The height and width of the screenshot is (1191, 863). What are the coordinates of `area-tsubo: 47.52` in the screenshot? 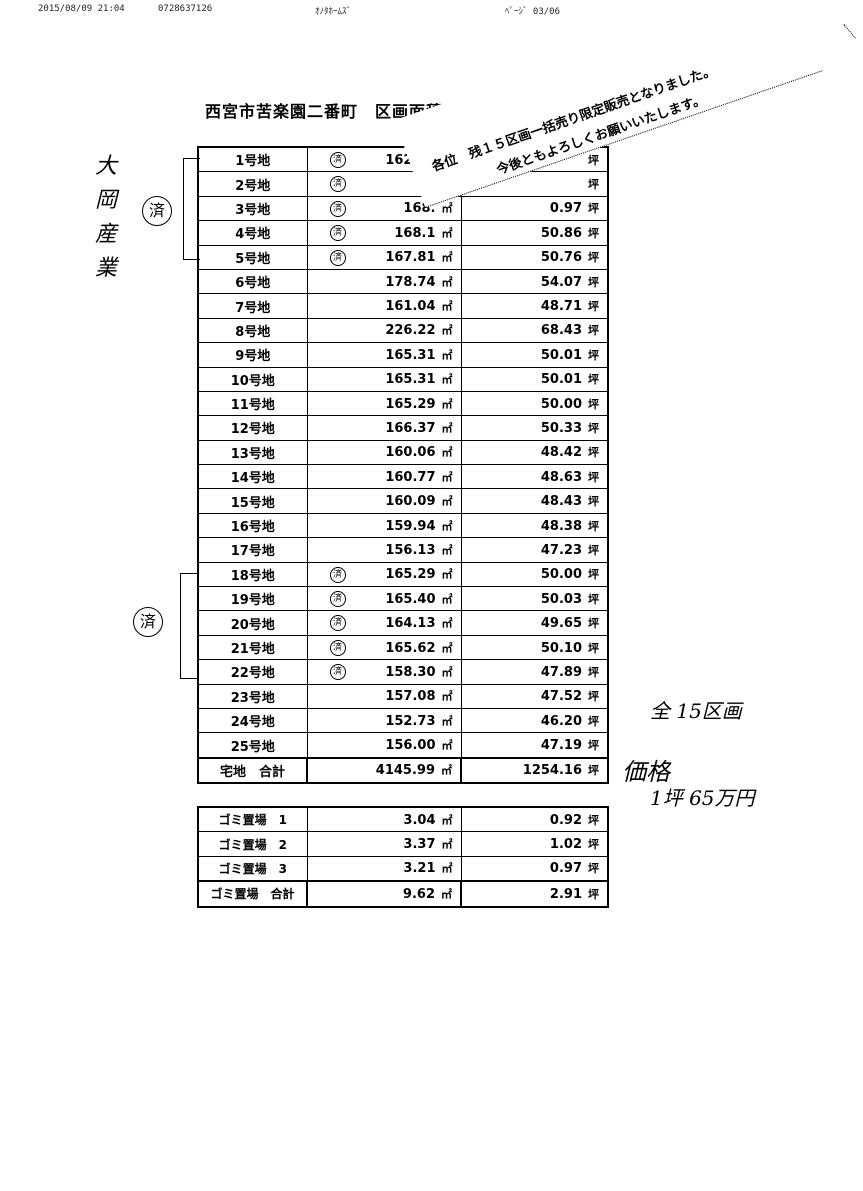 It's located at (561, 697).